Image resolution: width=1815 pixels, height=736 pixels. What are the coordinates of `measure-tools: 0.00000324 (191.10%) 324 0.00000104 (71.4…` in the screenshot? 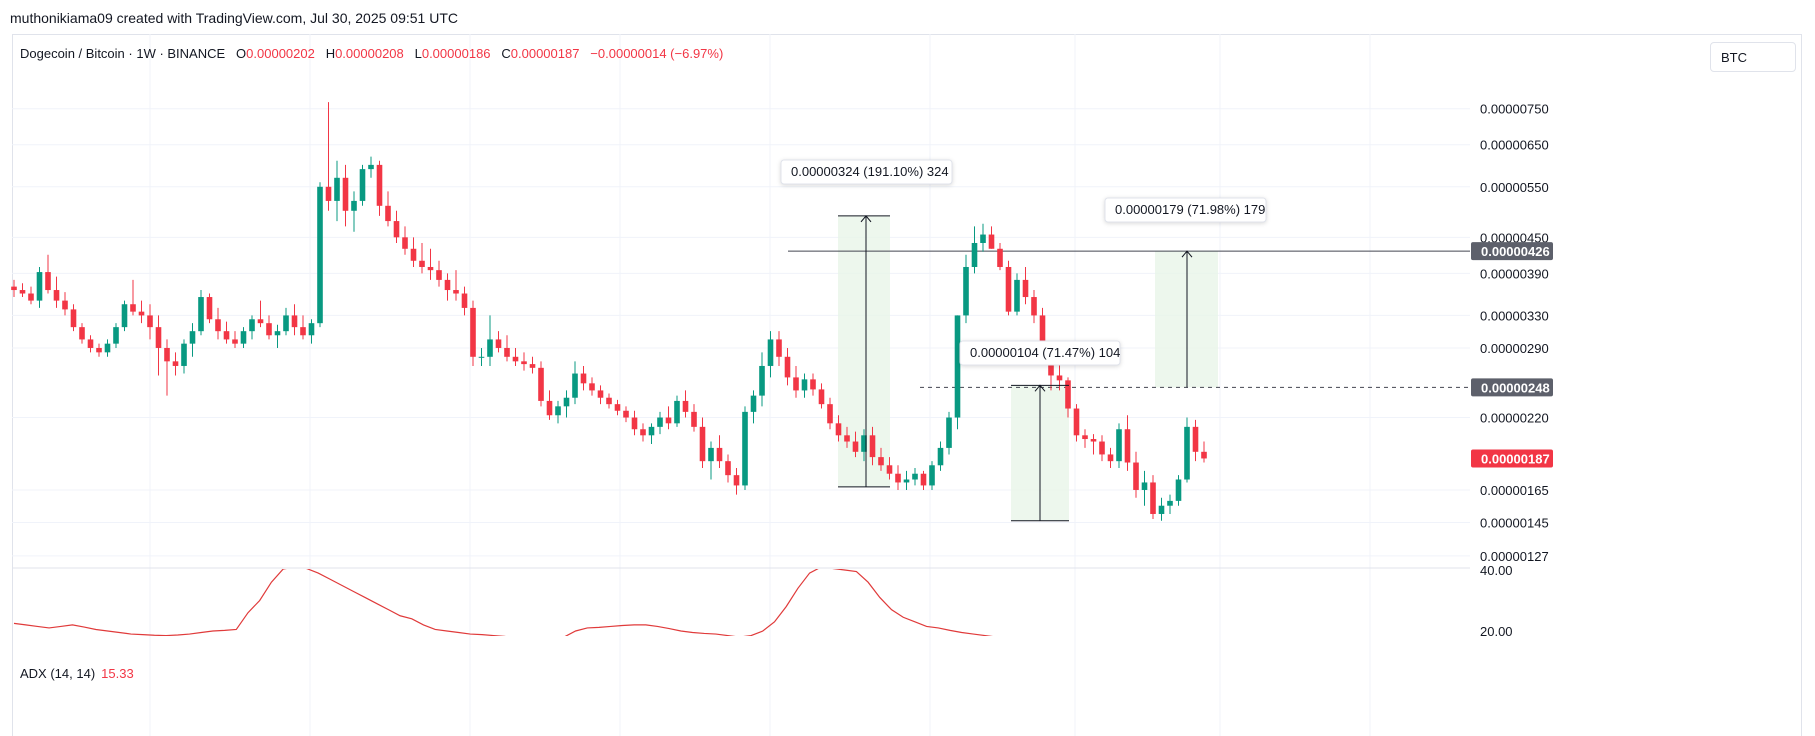 It's located at (1023, 340).